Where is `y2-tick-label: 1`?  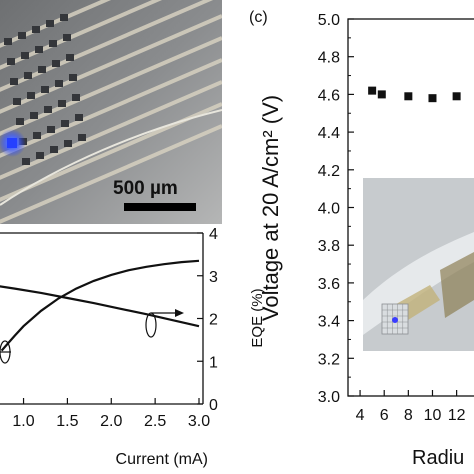
y2-tick-label: 1 is located at coordinates (213, 362).